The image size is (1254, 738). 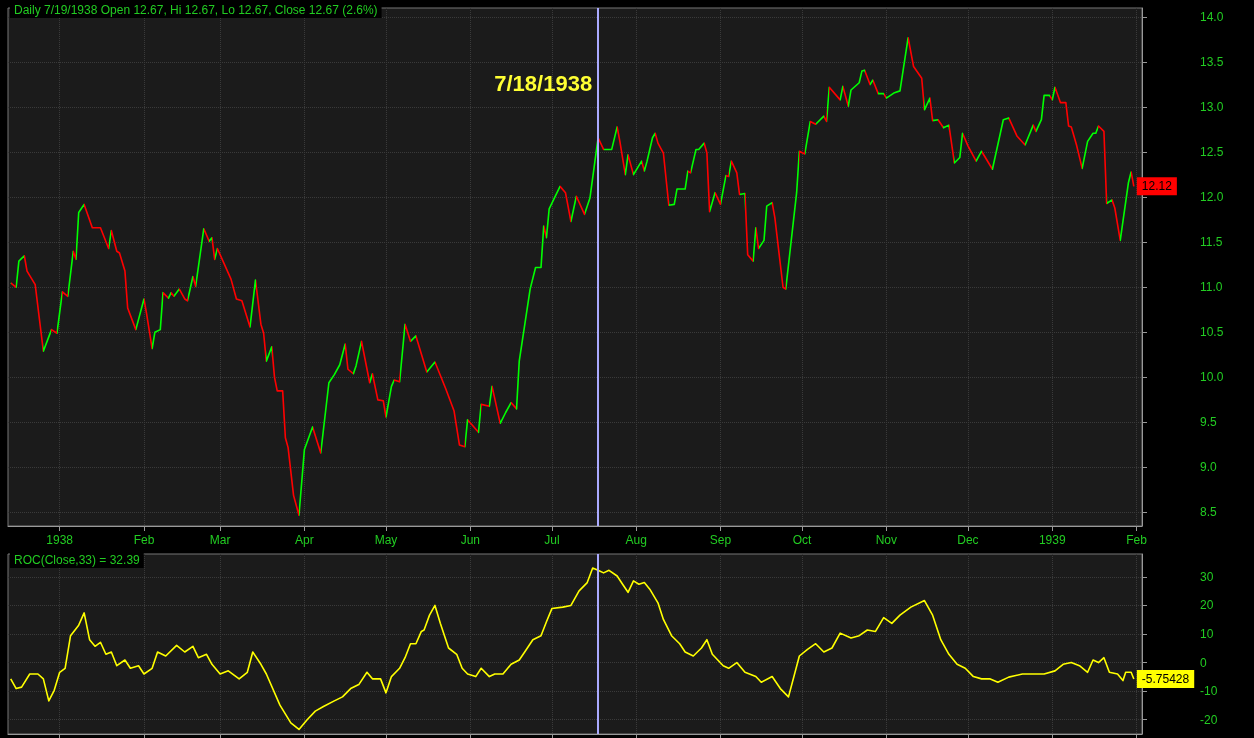 What do you see at coordinates (60, 540) in the screenshot?
I see `x-tick-label: 1938` at bounding box center [60, 540].